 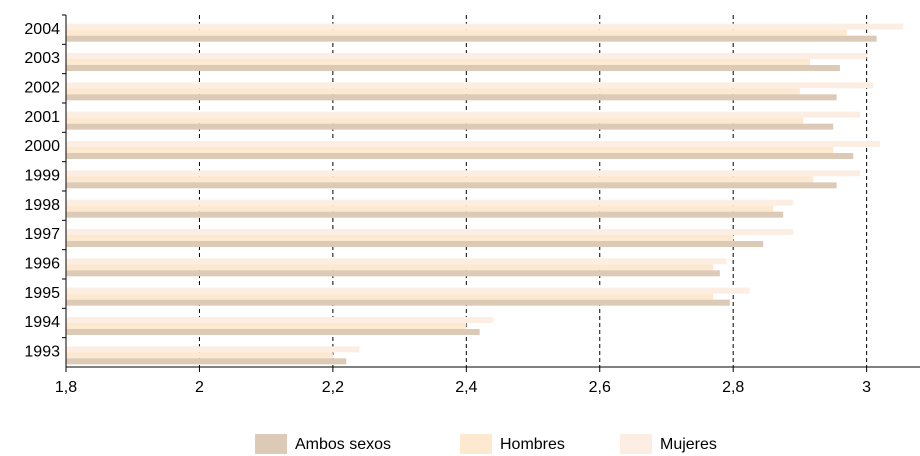 What do you see at coordinates (42, 29) in the screenshot?
I see `y-tick-label: 2004` at bounding box center [42, 29].